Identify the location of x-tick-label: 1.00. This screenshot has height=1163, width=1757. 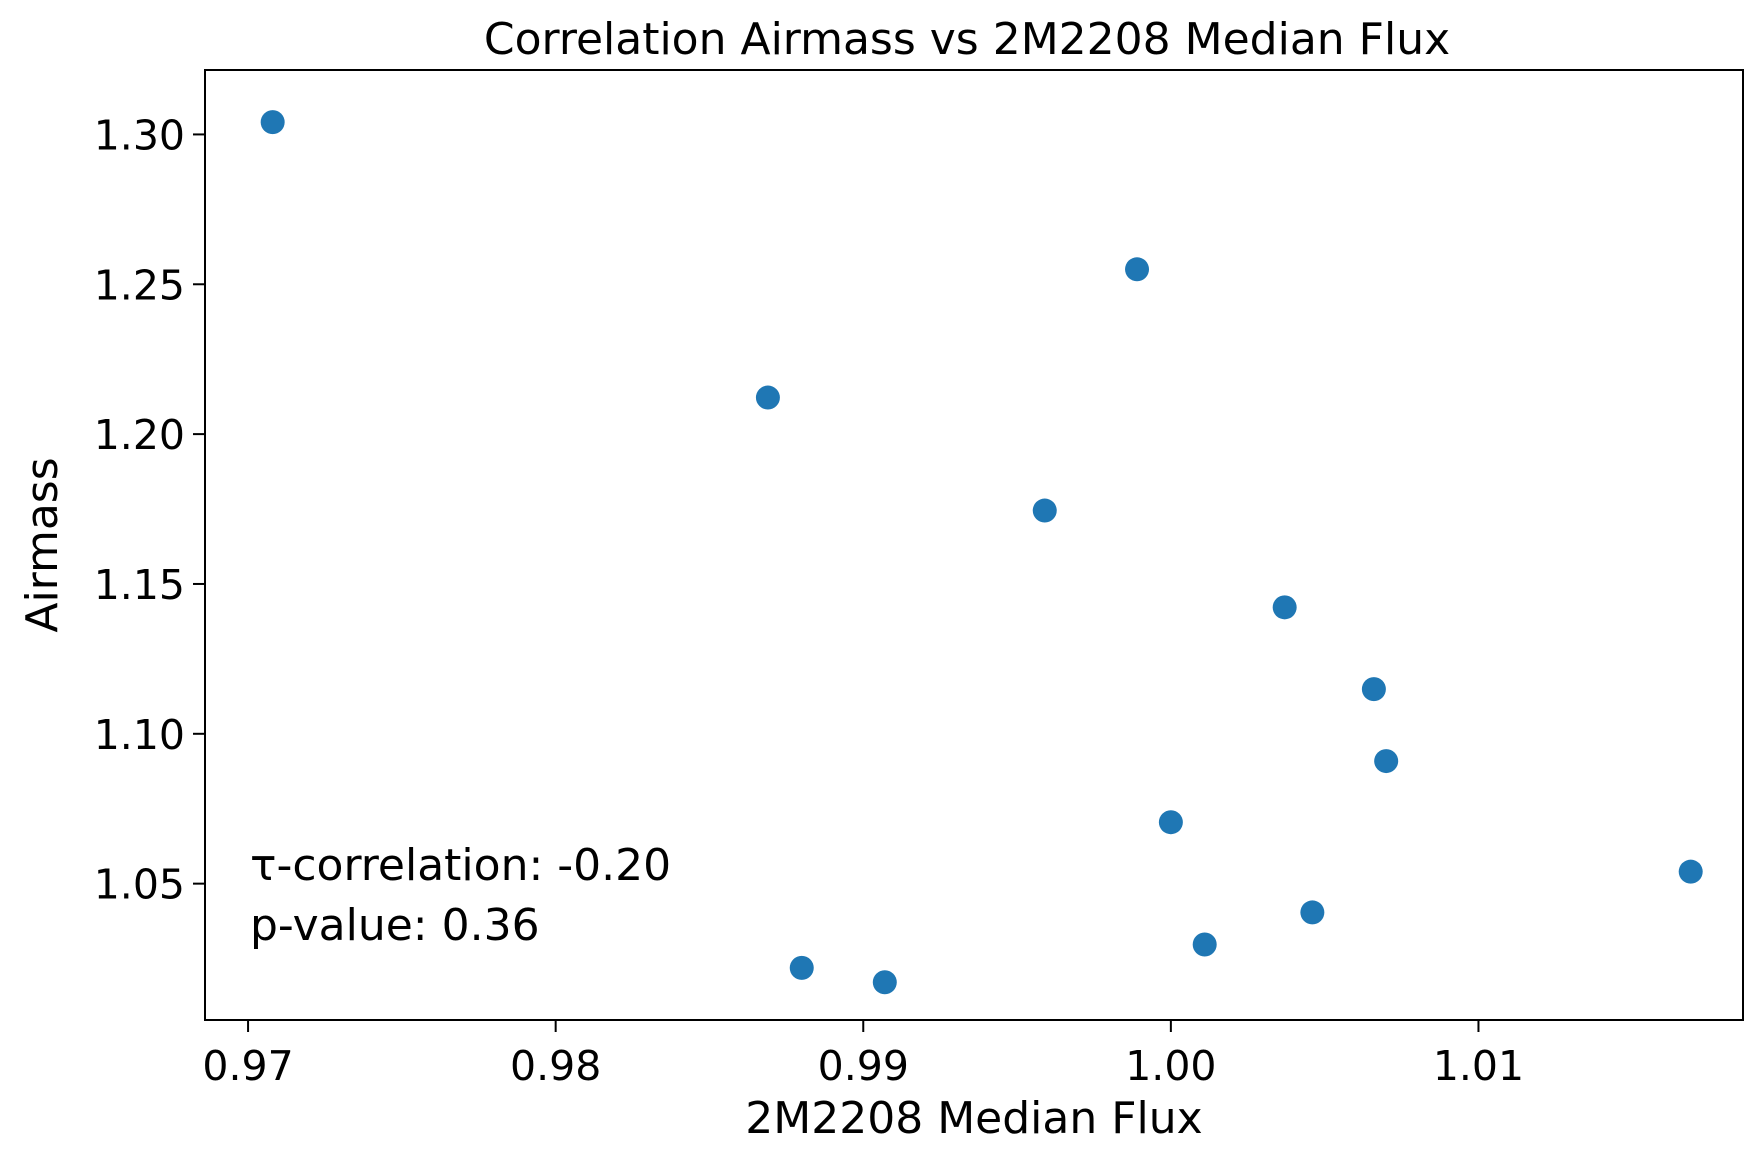
(1170, 1066).